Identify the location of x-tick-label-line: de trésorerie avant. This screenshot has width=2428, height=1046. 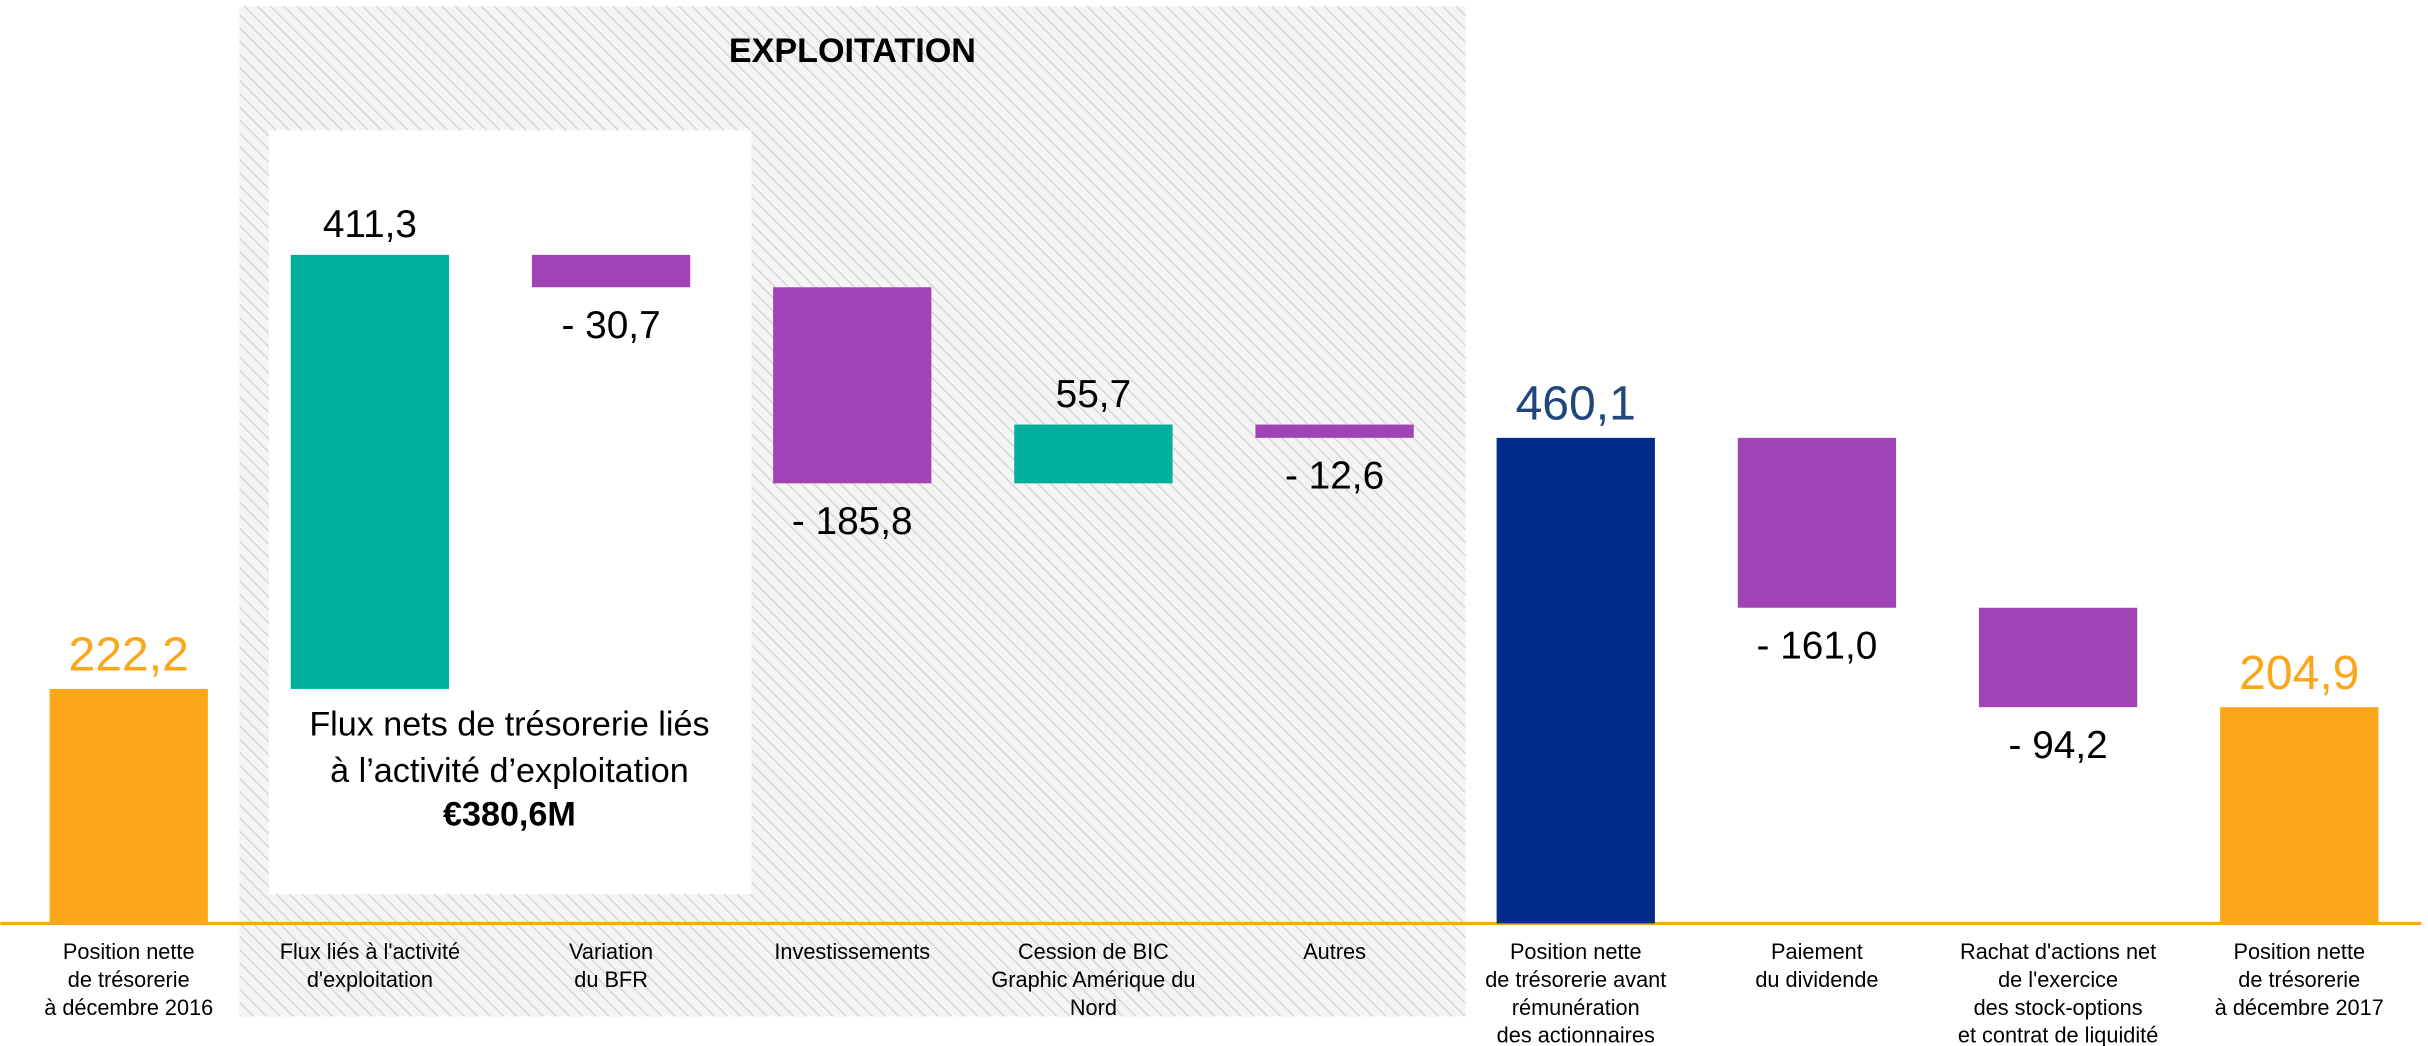
(1575, 979).